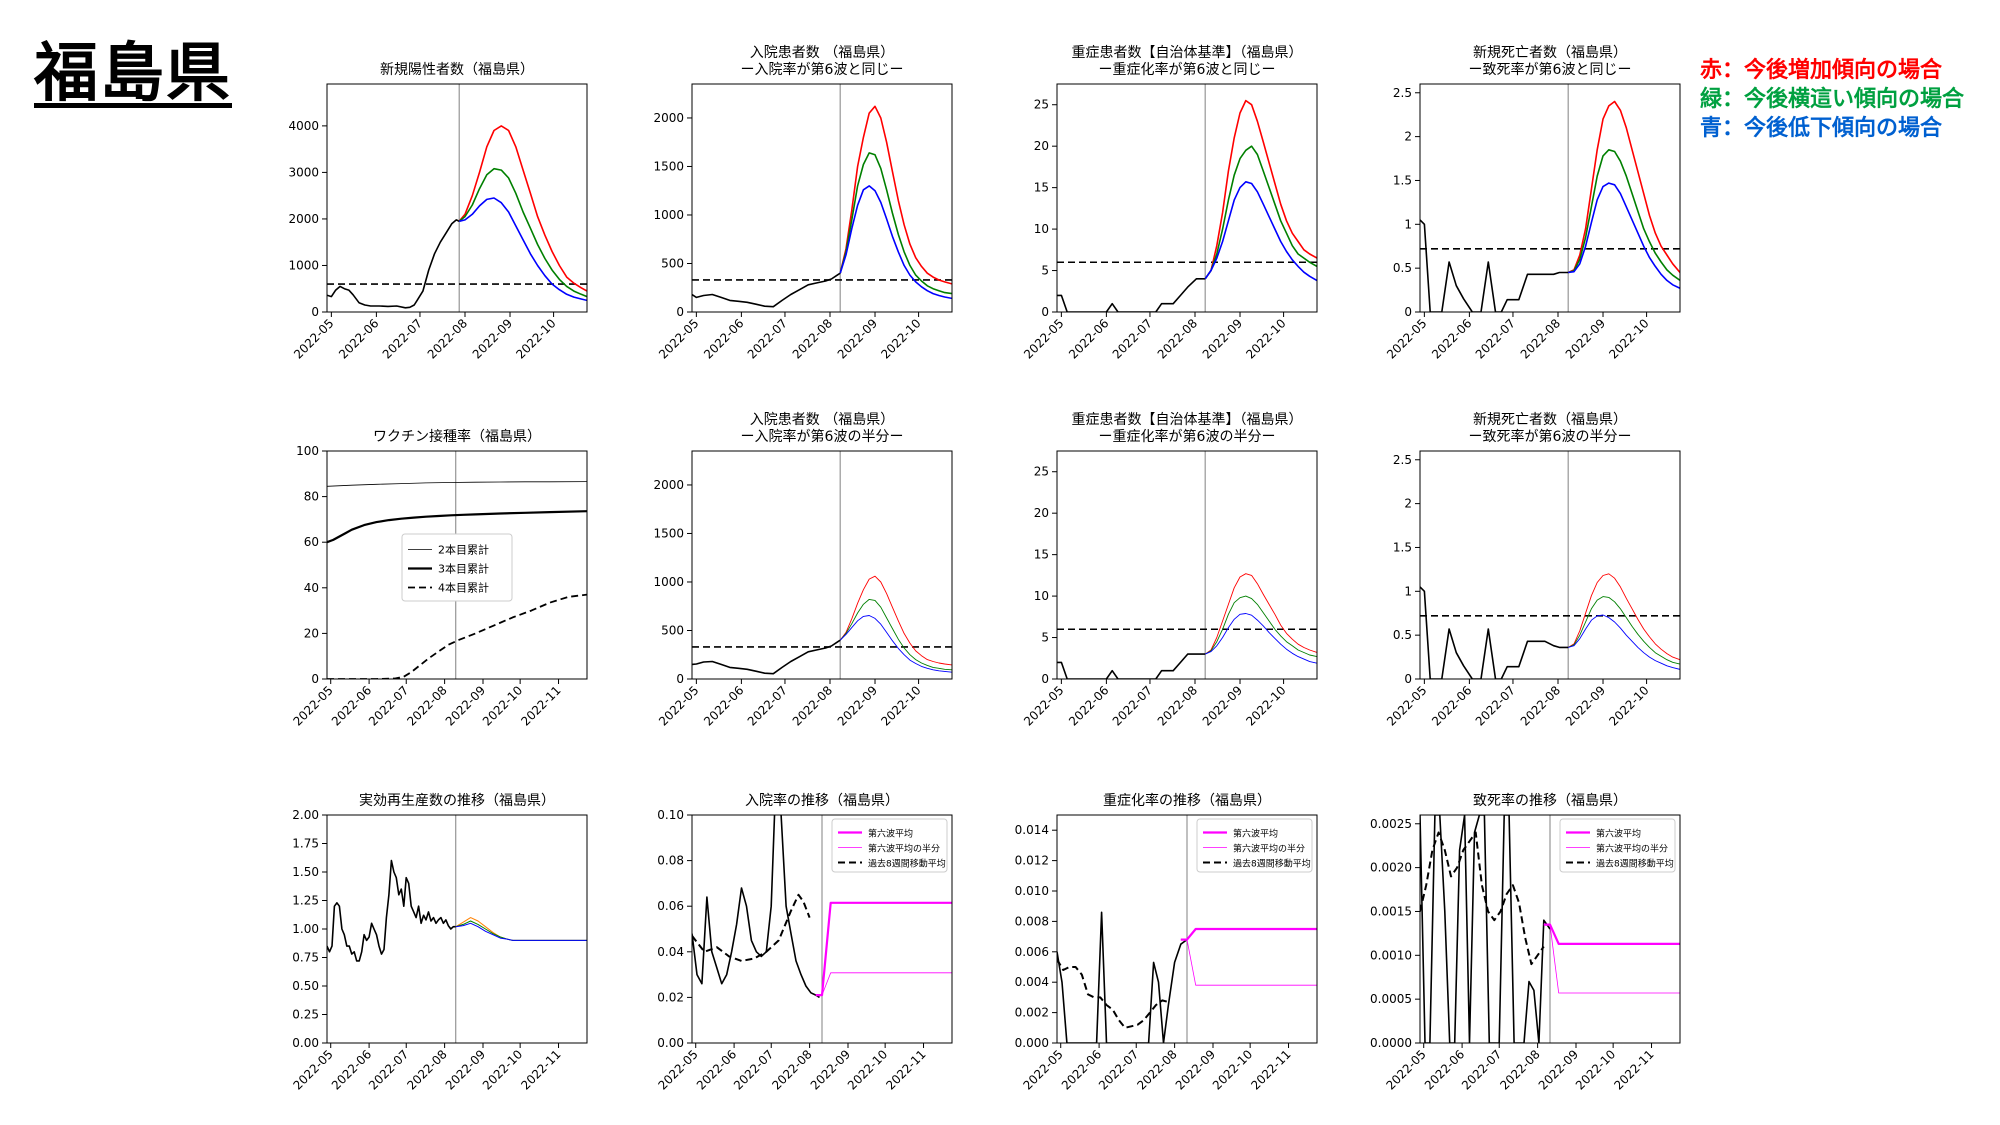  I want to click on y-tick-label: 10, so click(1041, 596).